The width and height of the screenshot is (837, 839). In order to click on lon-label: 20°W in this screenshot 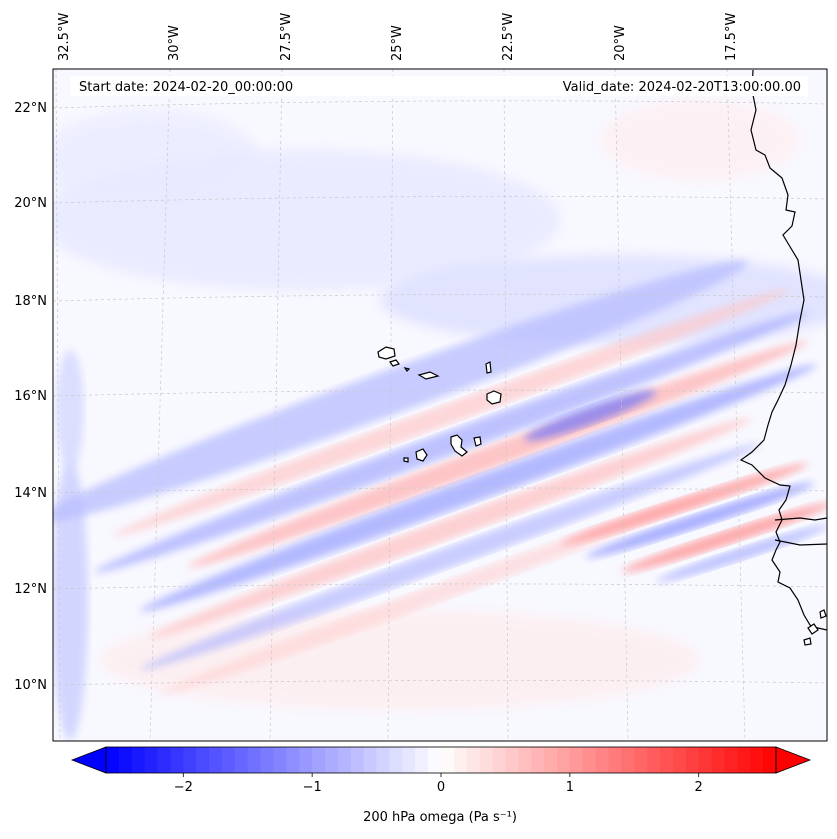, I will do `click(620, 43)`.